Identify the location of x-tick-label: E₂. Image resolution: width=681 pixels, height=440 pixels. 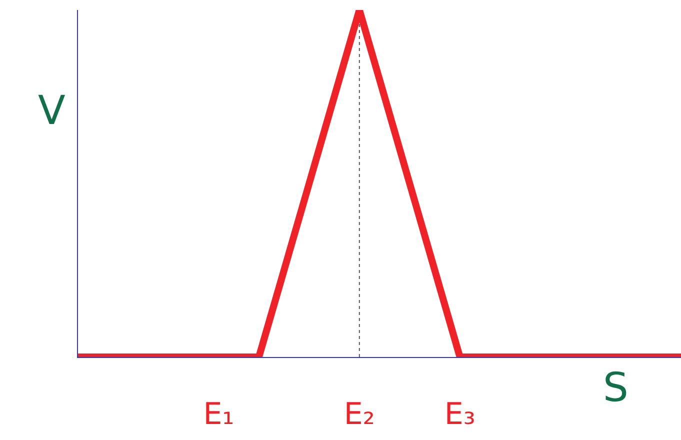
(359, 414).